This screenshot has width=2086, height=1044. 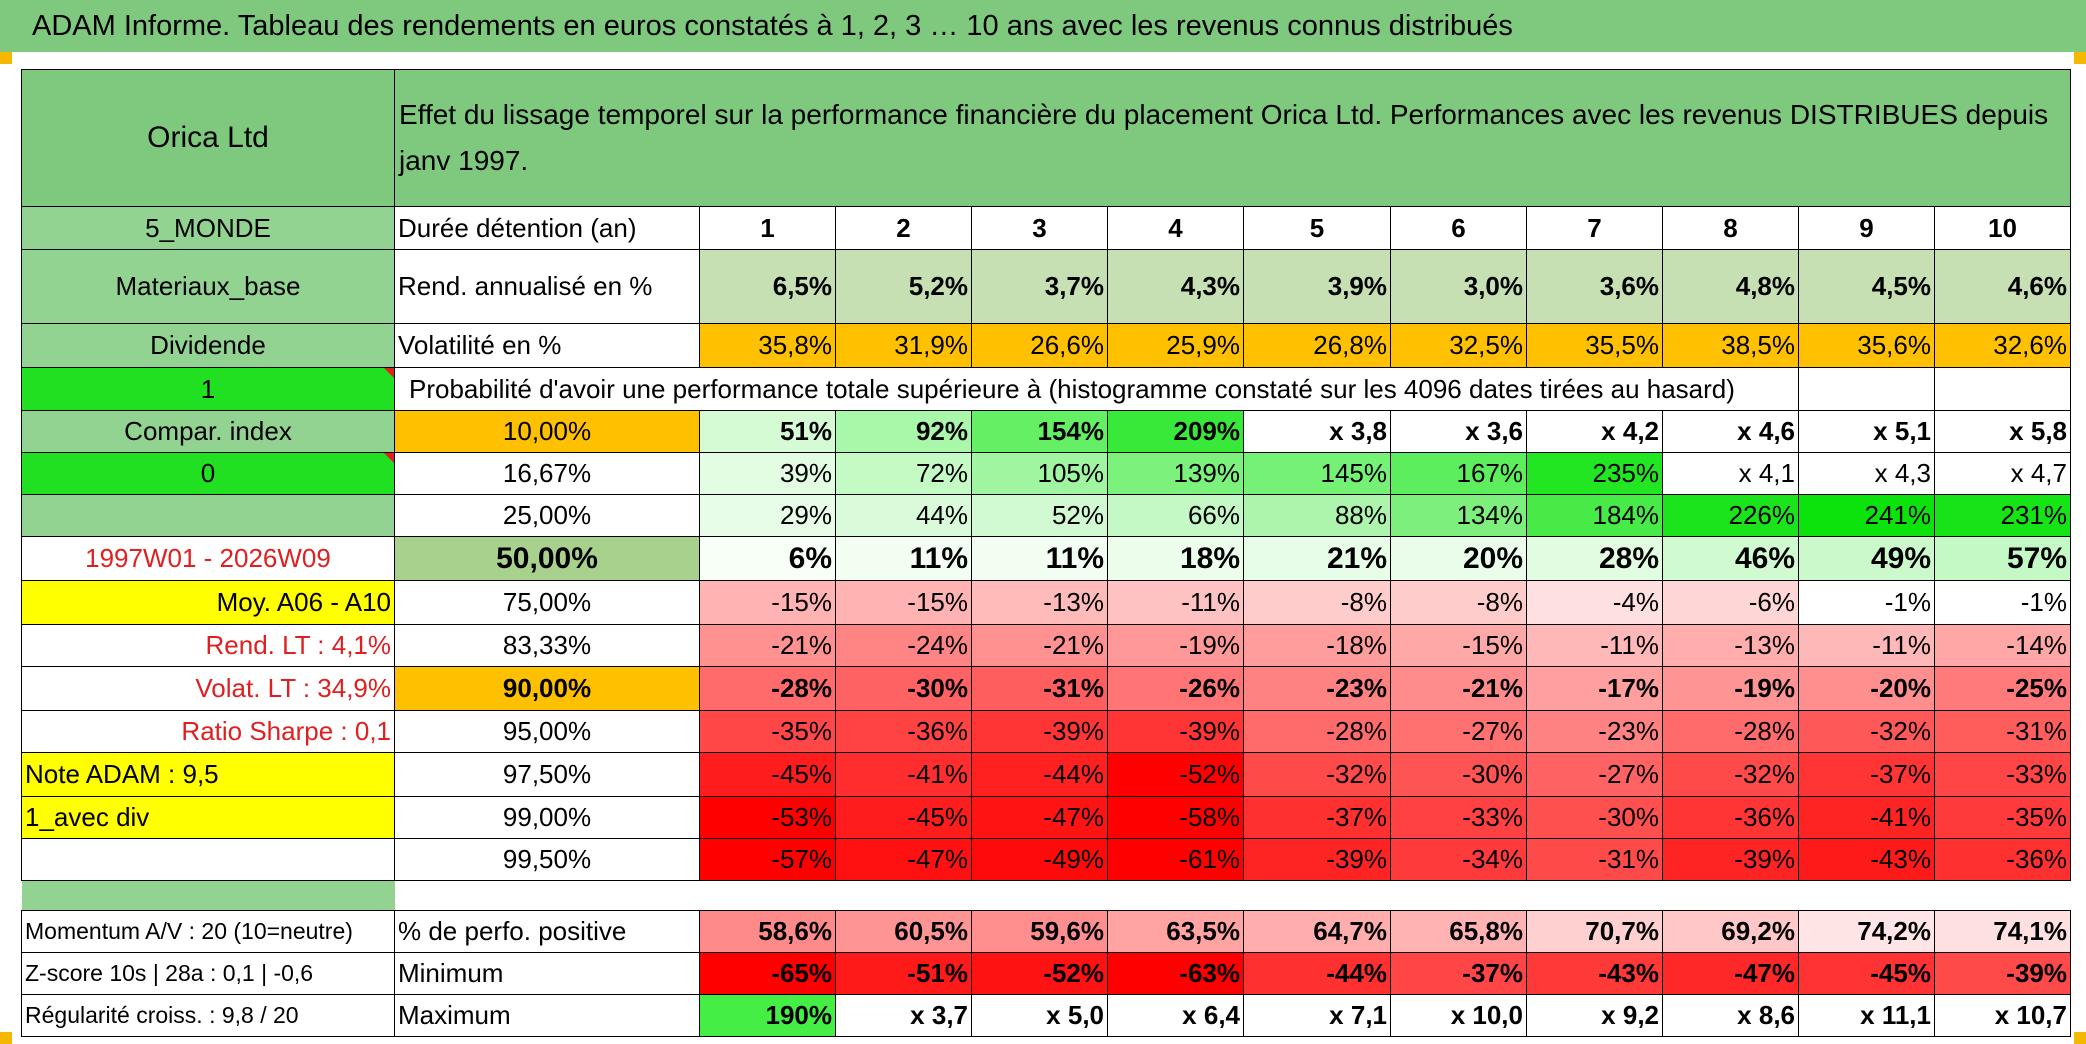 What do you see at coordinates (767, 286) in the screenshot?
I see `rend-value: 6,5%` at bounding box center [767, 286].